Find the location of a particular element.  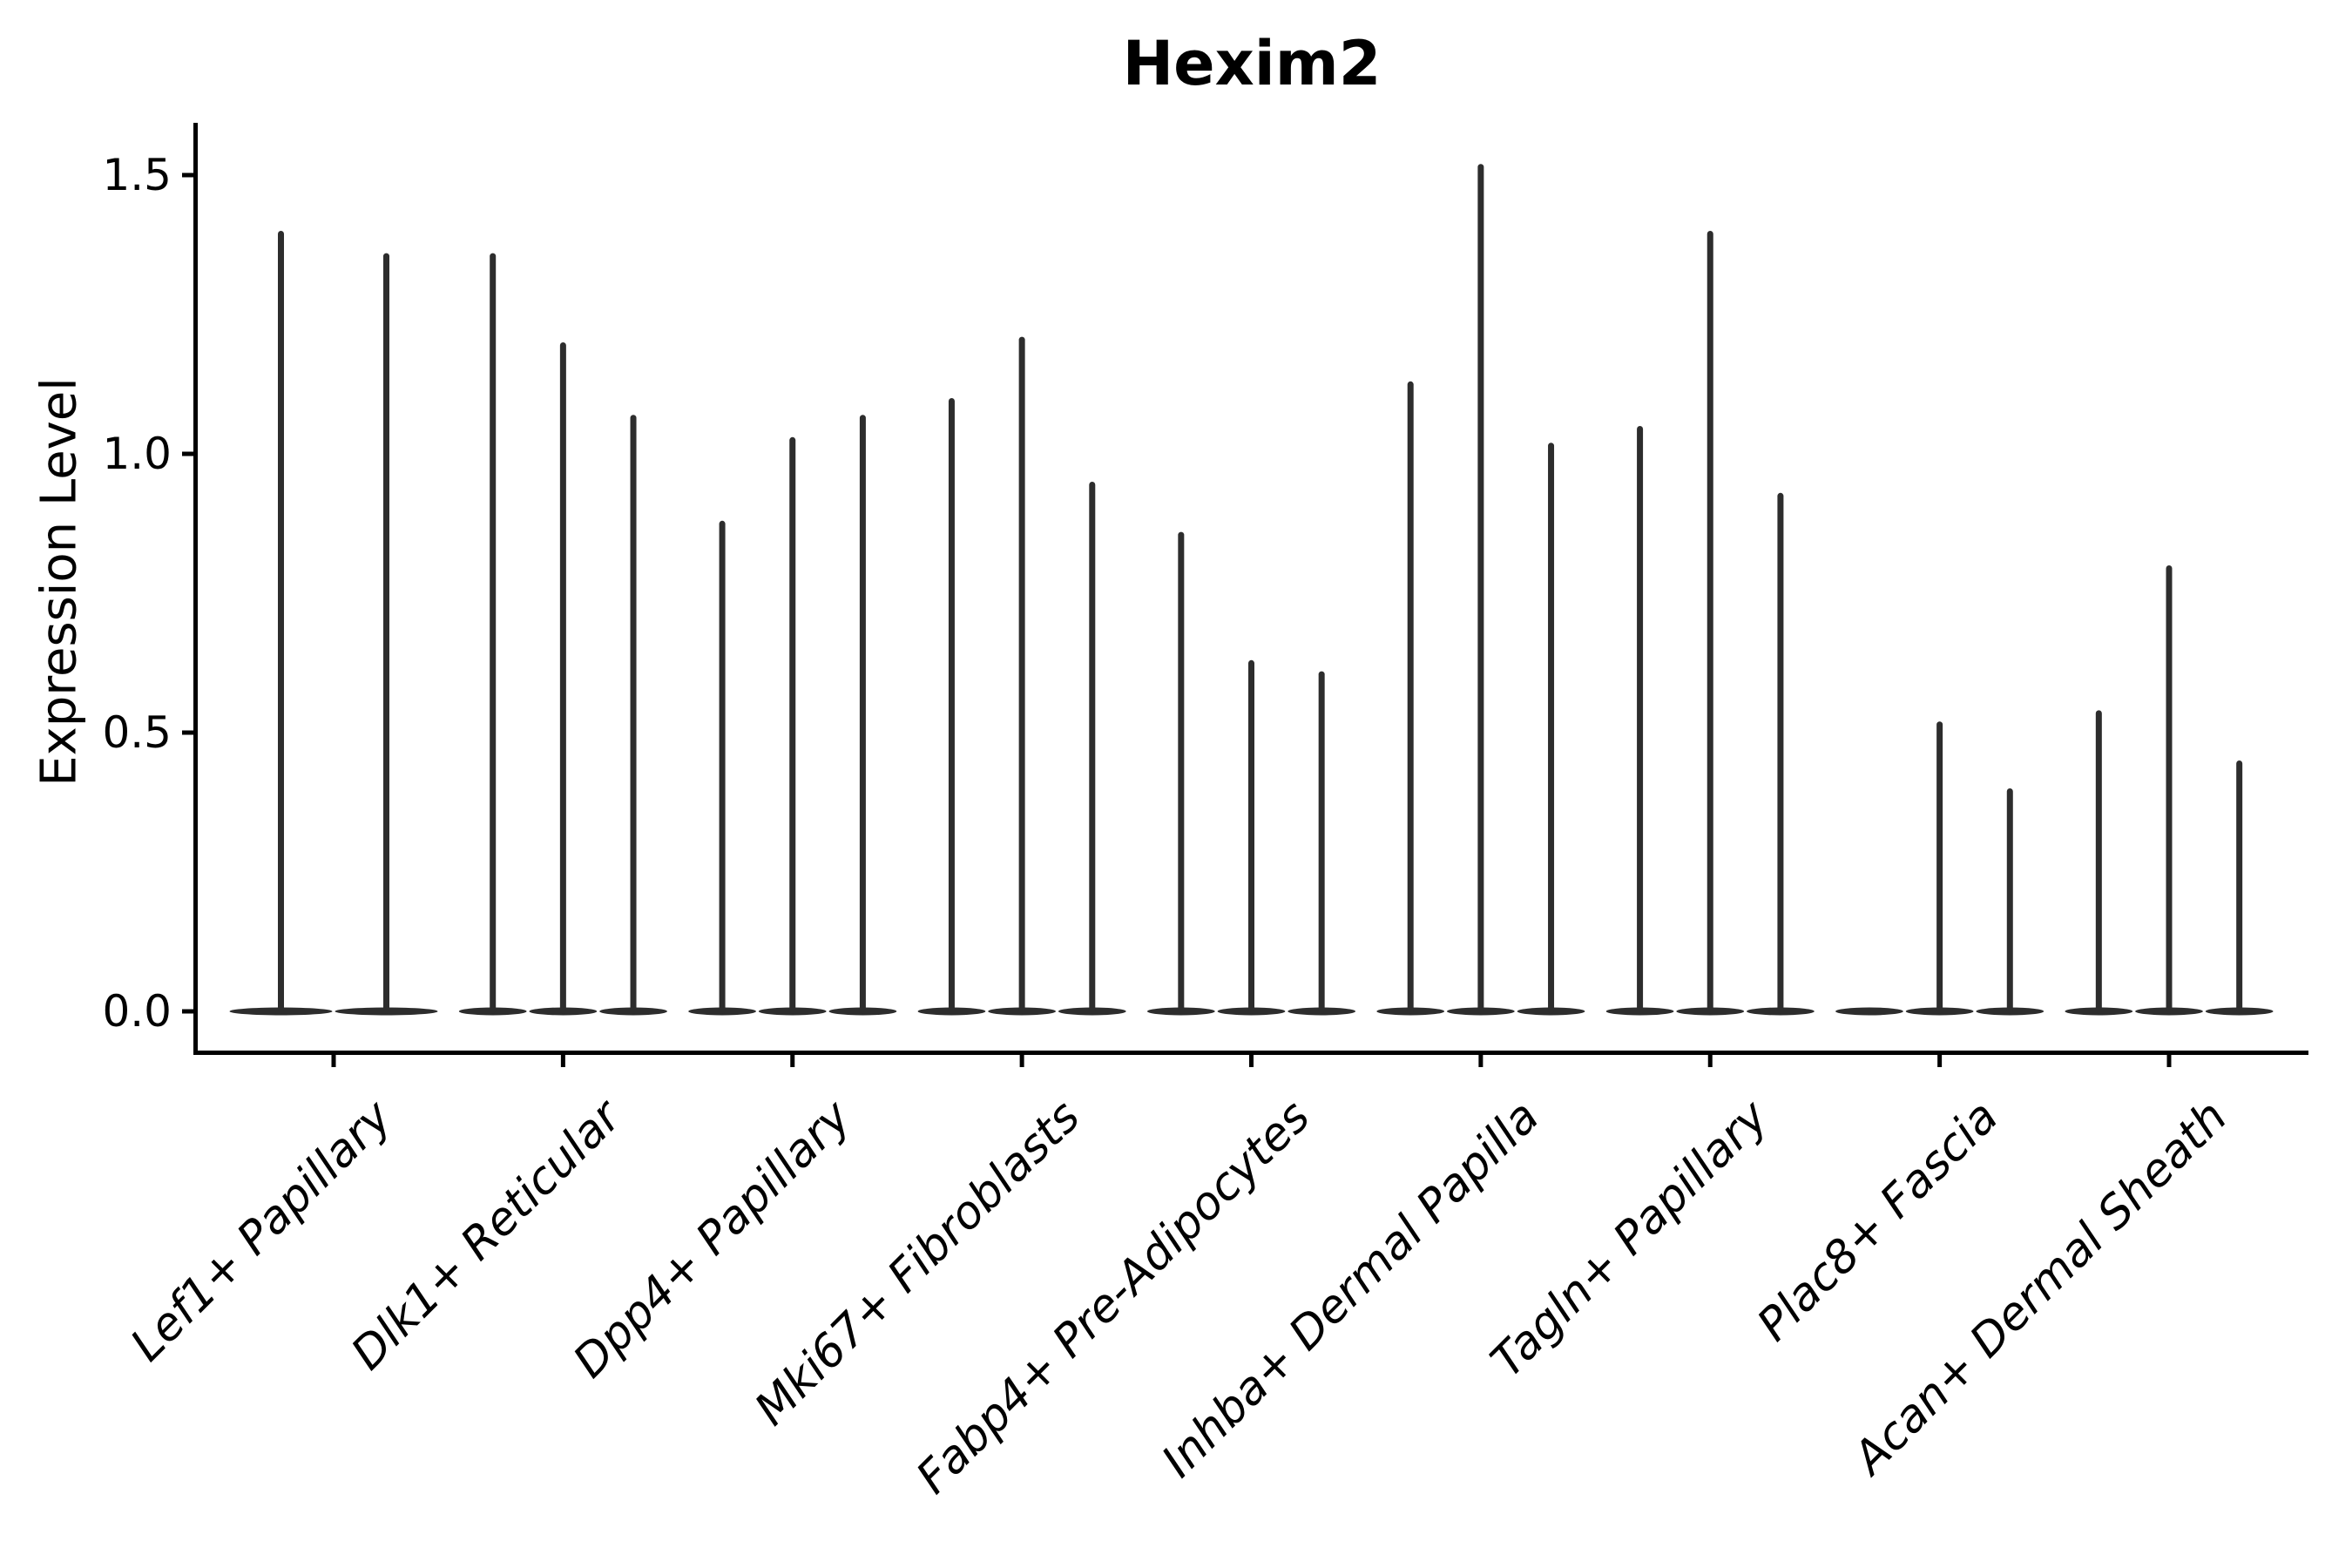

plot-title: Hexim2 is located at coordinates (1252, 64).